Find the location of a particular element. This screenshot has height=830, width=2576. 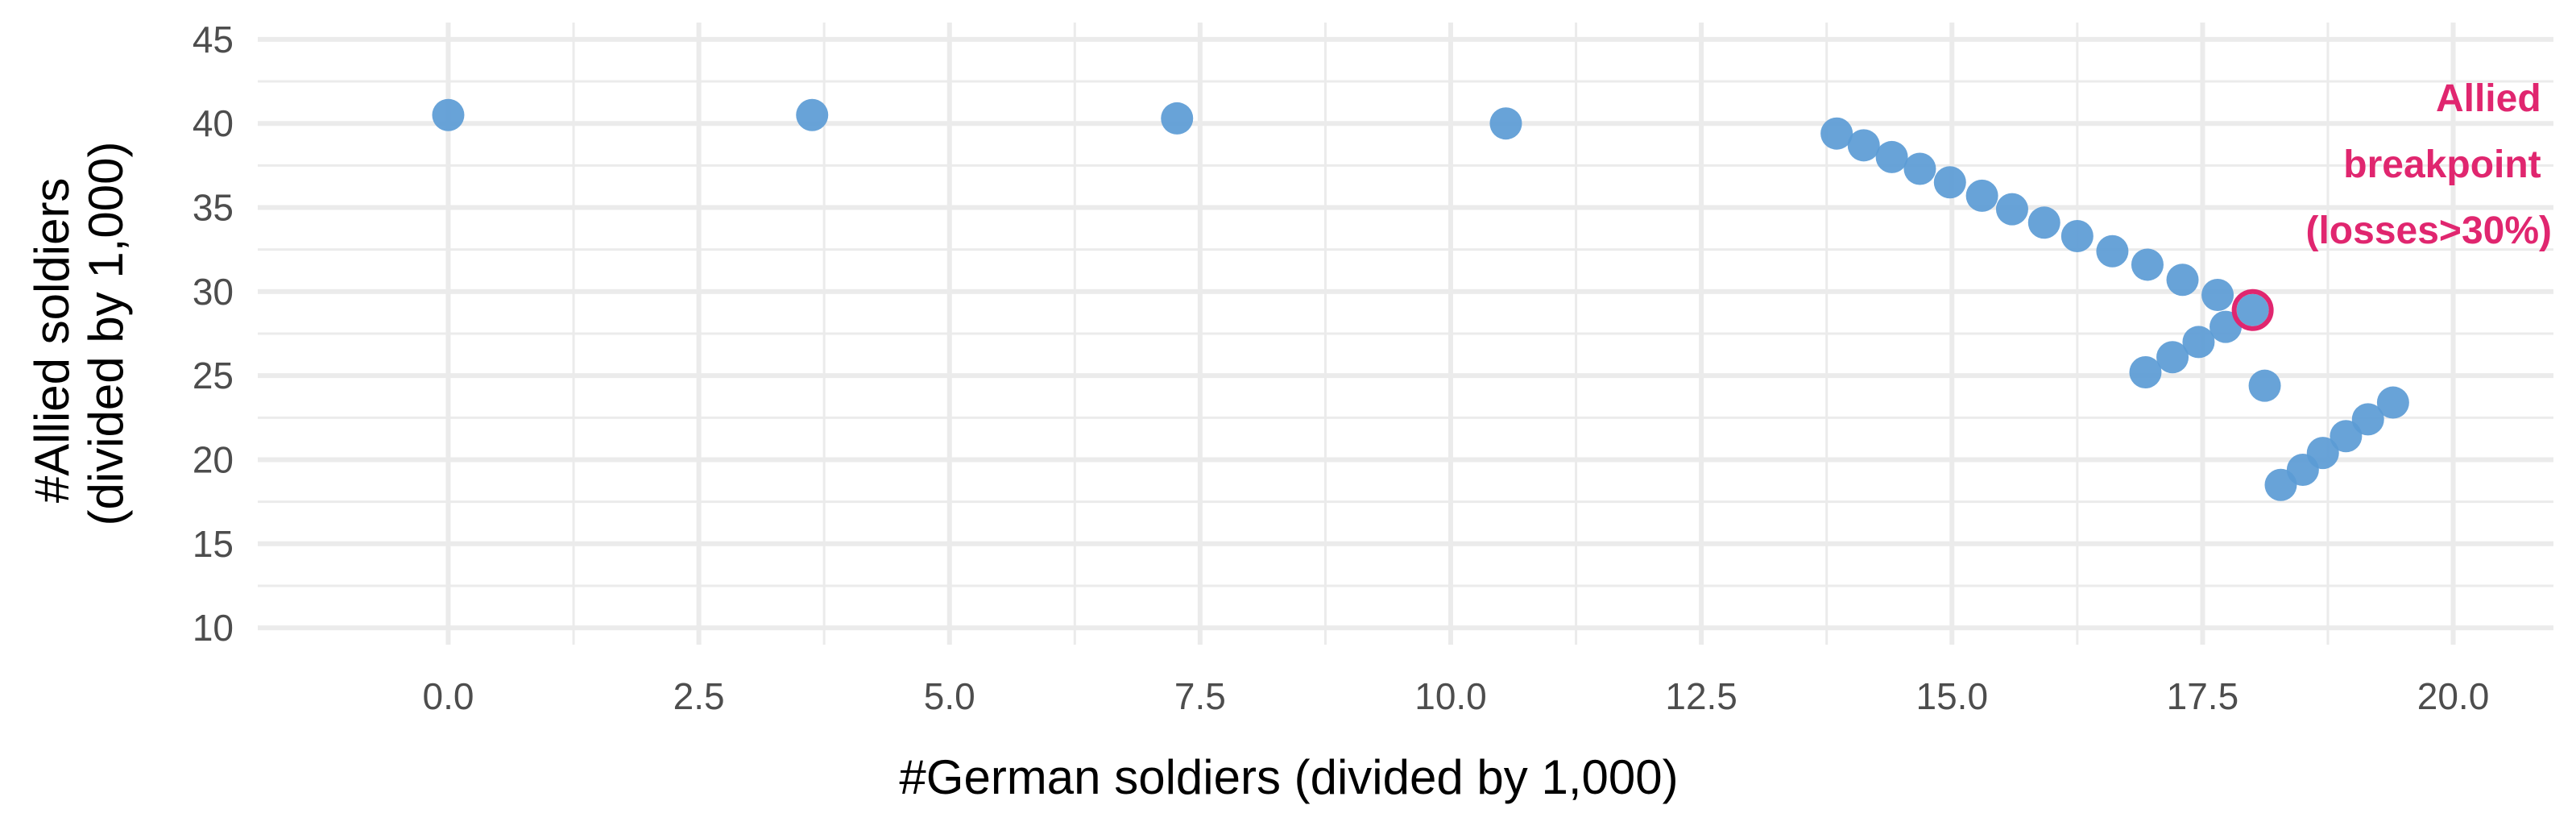

x-tick-label: 17.5 is located at coordinates (2203, 696).